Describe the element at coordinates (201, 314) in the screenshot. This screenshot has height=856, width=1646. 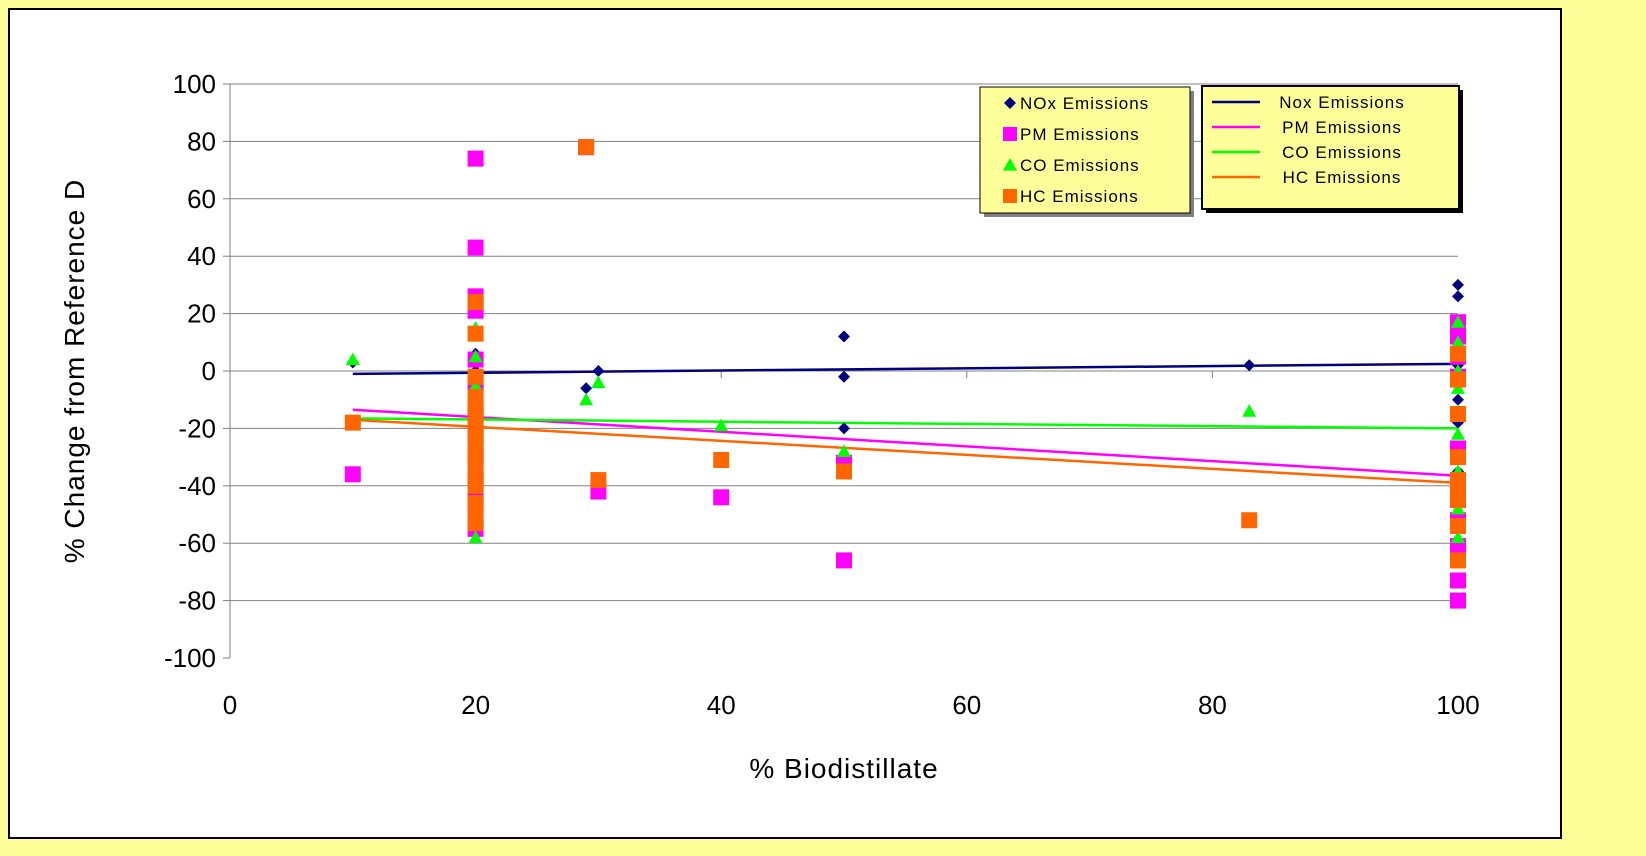
I see `y-tick-label: 20` at that location.